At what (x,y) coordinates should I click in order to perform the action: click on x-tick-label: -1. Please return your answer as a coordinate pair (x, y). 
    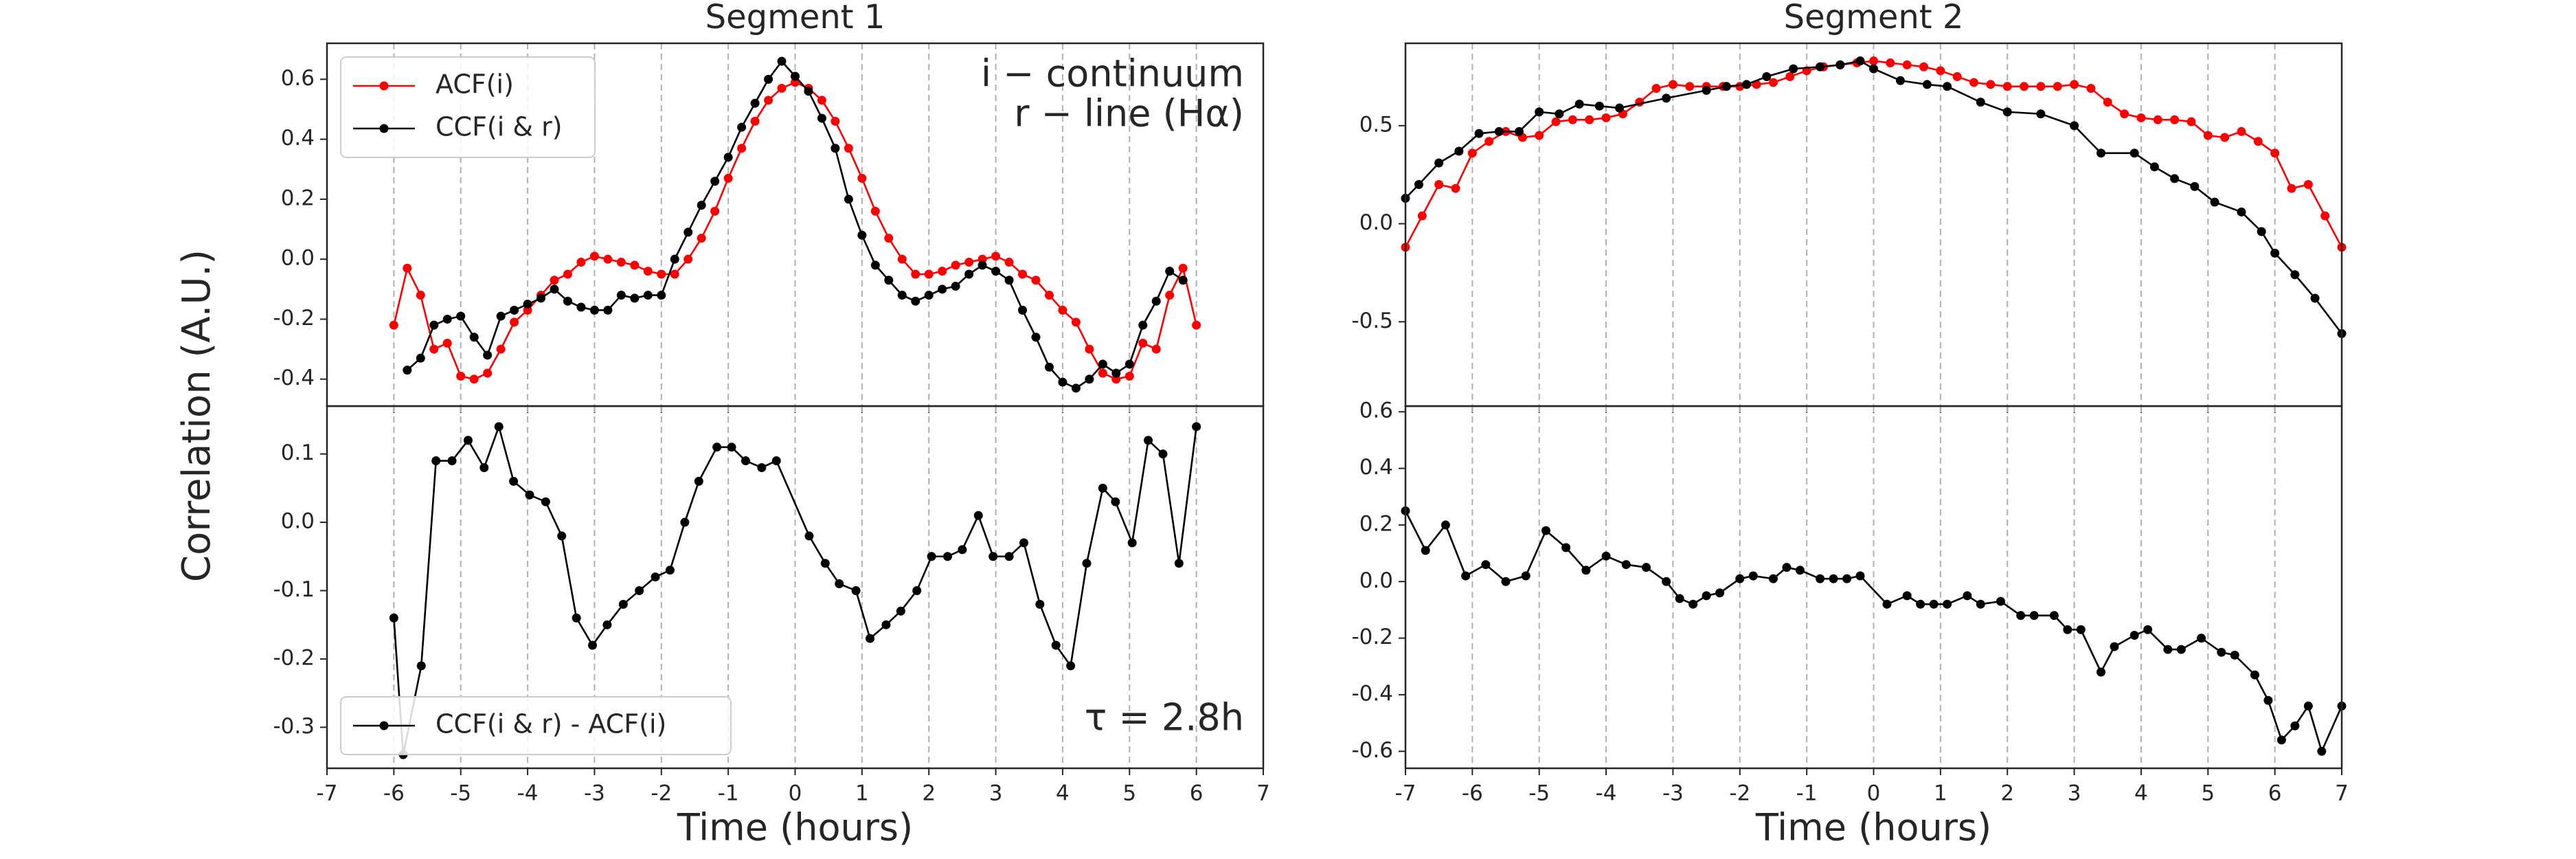
    Looking at the image, I should click on (1807, 793).